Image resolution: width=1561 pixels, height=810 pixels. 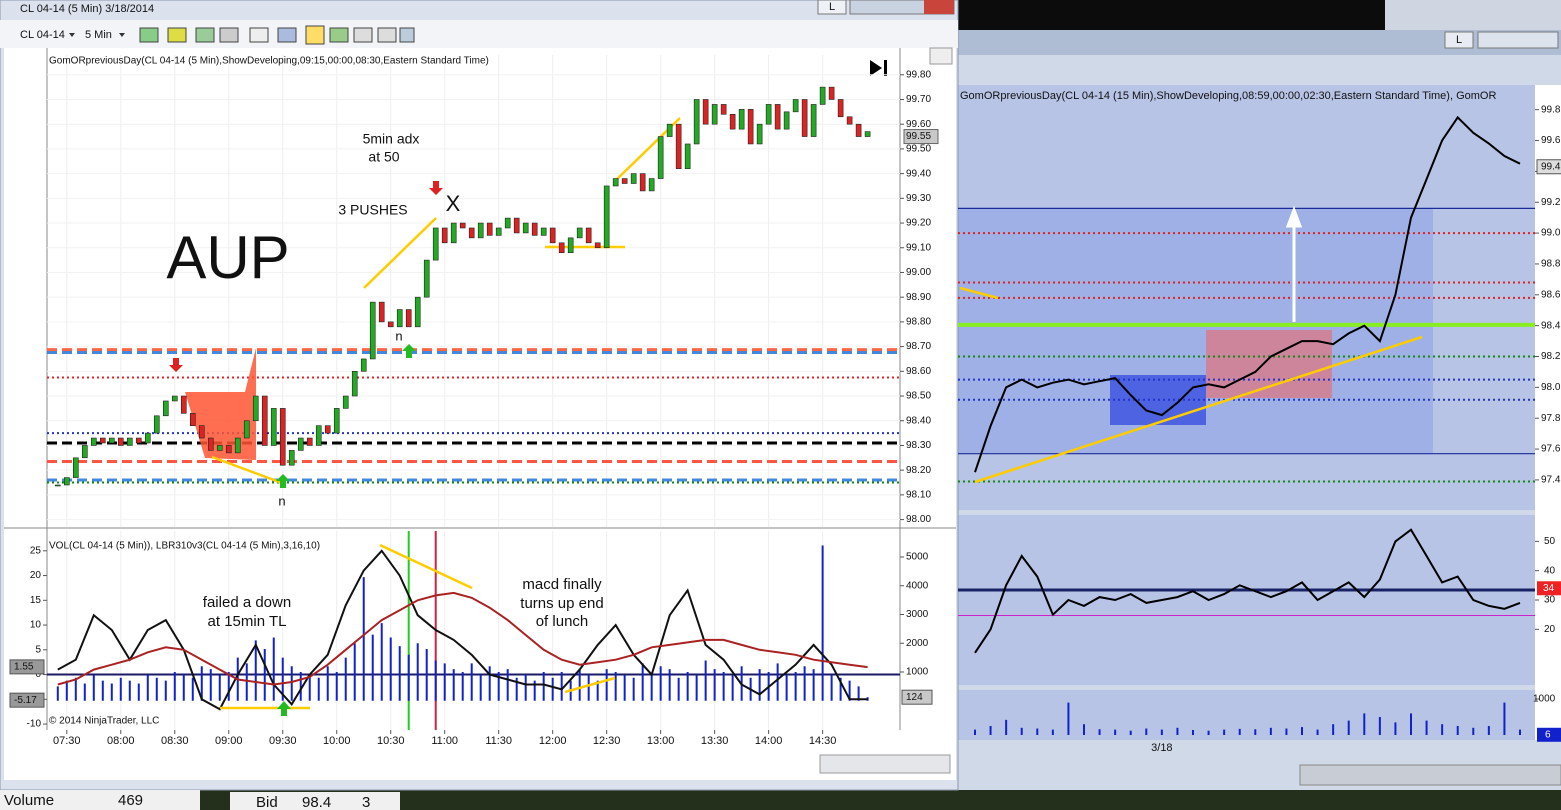 What do you see at coordinates (918, 223) in the screenshot?
I see `y-tick-label: 99.20` at bounding box center [918, 223].